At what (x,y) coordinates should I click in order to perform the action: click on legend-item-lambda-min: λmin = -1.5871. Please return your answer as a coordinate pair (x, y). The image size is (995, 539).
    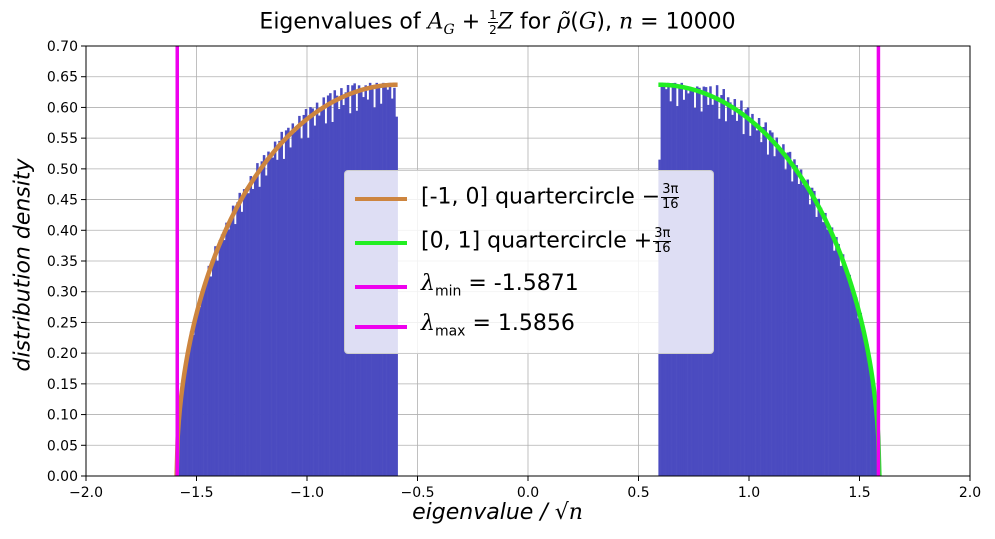
    Looking at the image, I should click on (529, 287).